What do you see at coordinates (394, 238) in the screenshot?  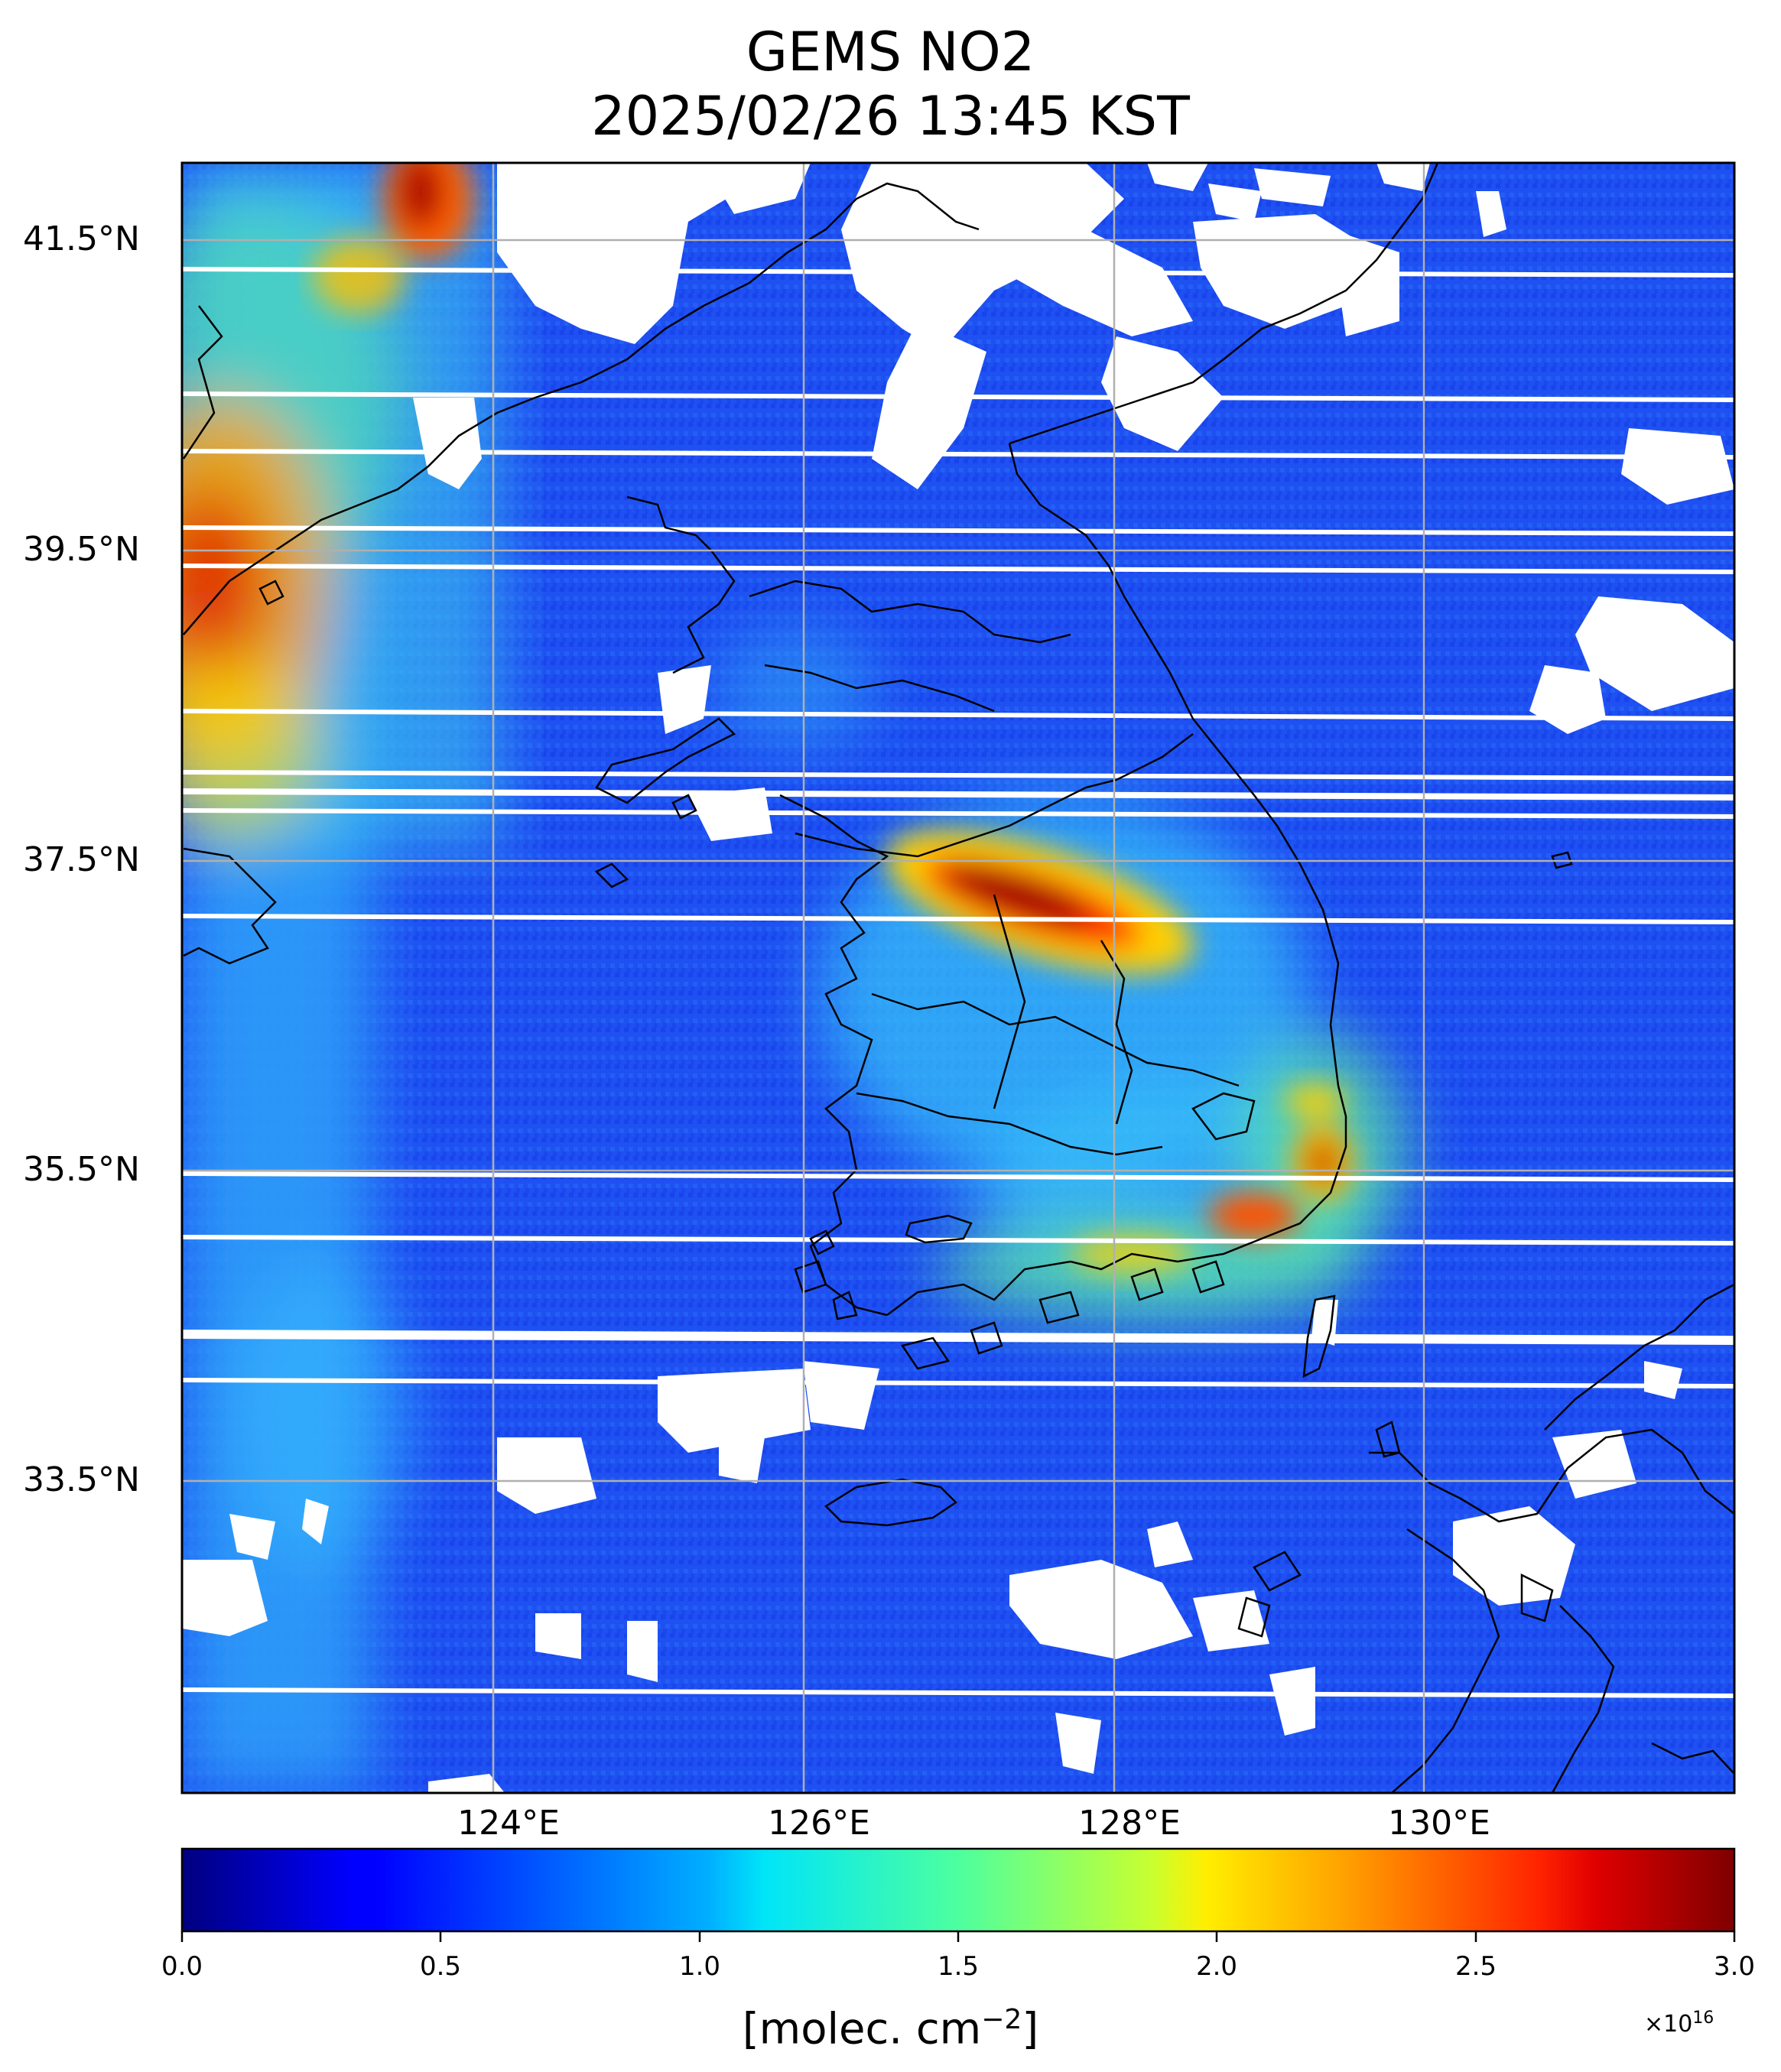 I see `northern-hotspot` at bounding box center [394, 238].